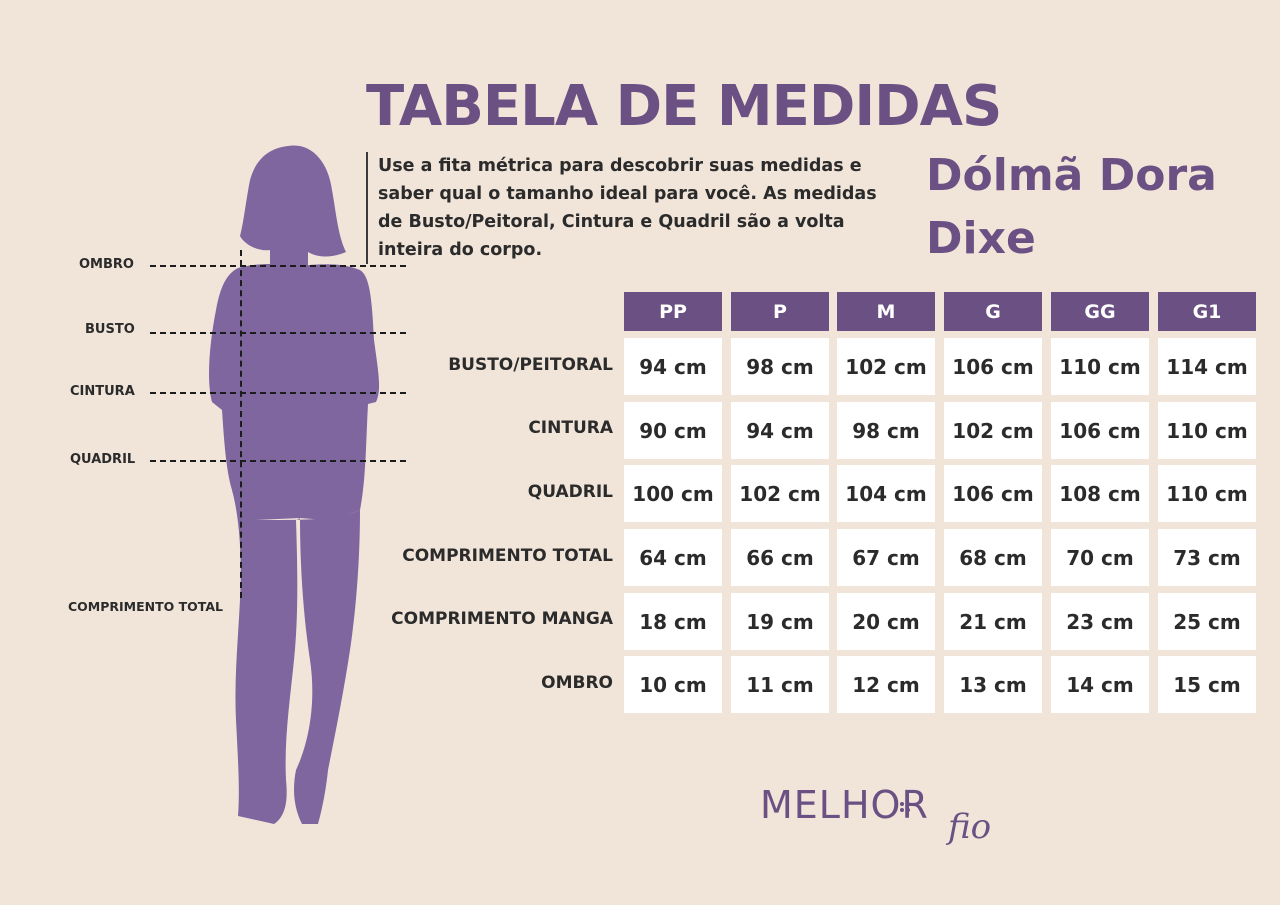 The image size is (1280, 905). What do you see at coordinates (1207, 557) in the screenshot?
I see `table-cell: 73 cm` at bounding box center [1207, 557].